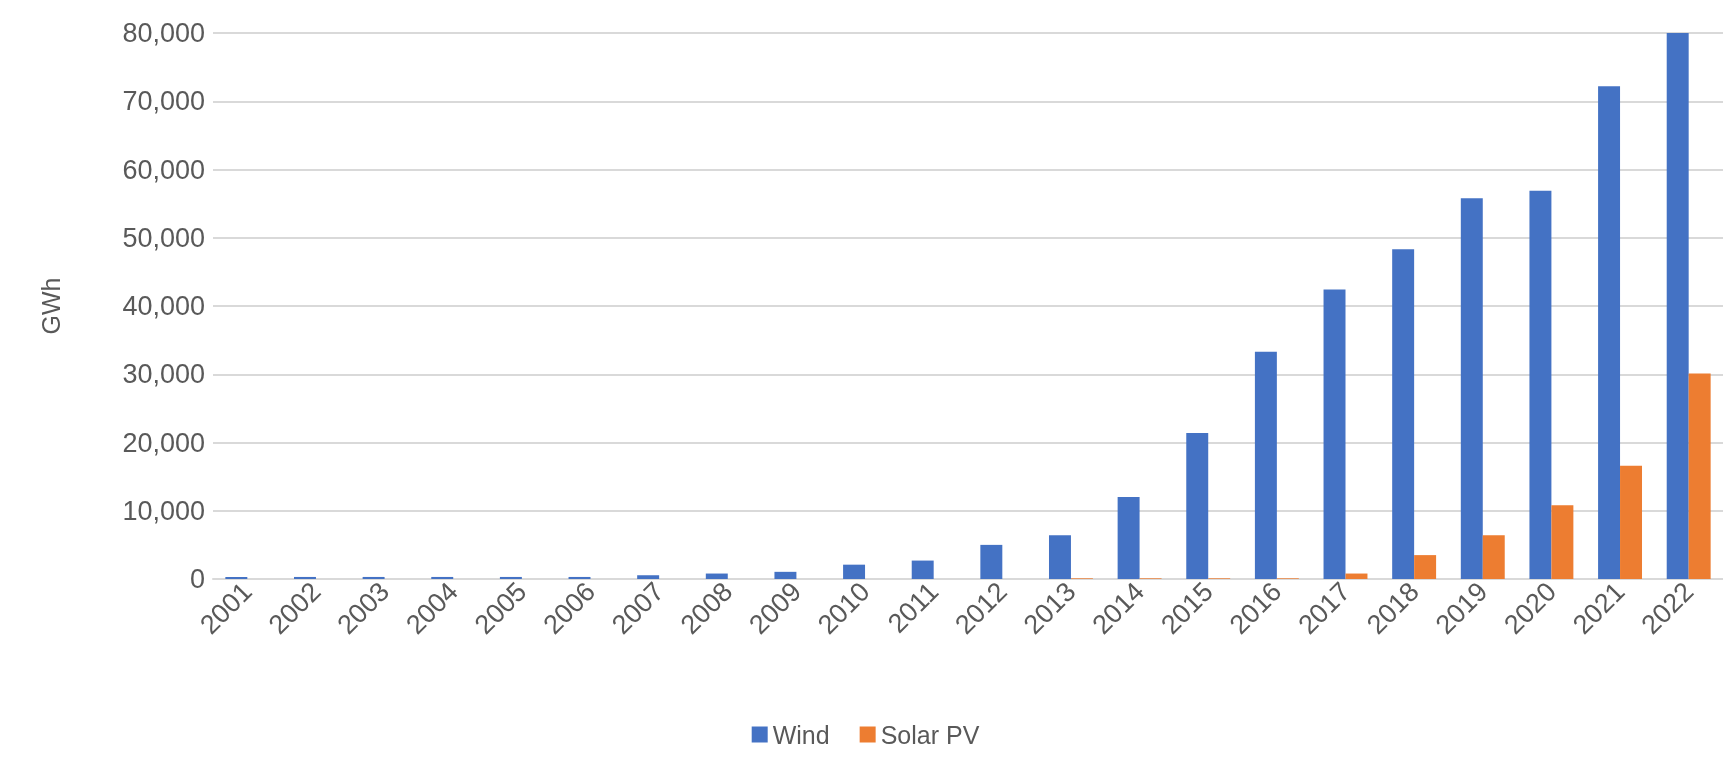  I want to click on y-axis-title: GWh, so click(50, 306).